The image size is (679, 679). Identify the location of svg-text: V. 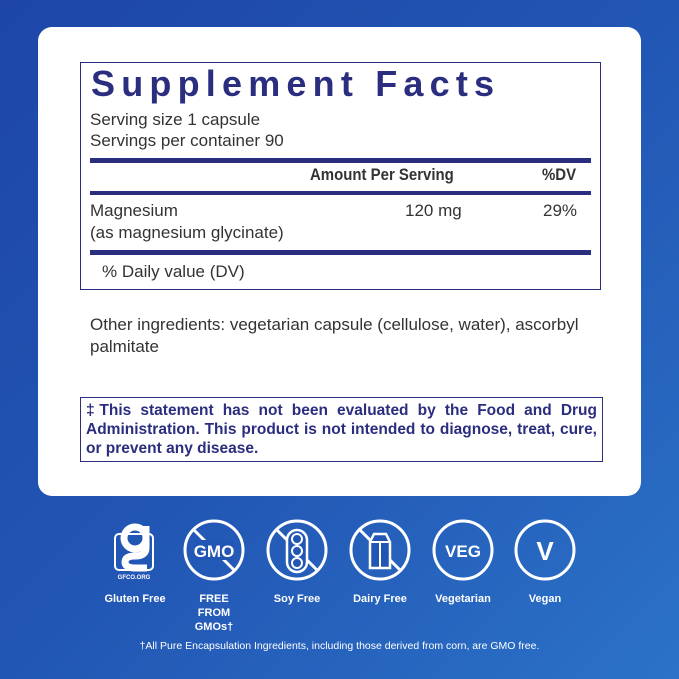
(545, 551).